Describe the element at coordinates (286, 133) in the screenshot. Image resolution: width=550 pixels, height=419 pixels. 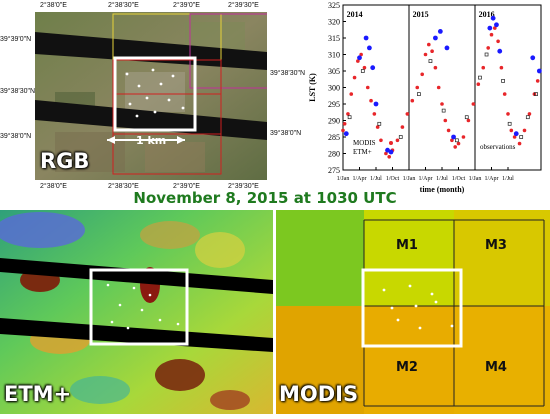
I see `rgb-right-tick: 39°38'0"N` at that location.